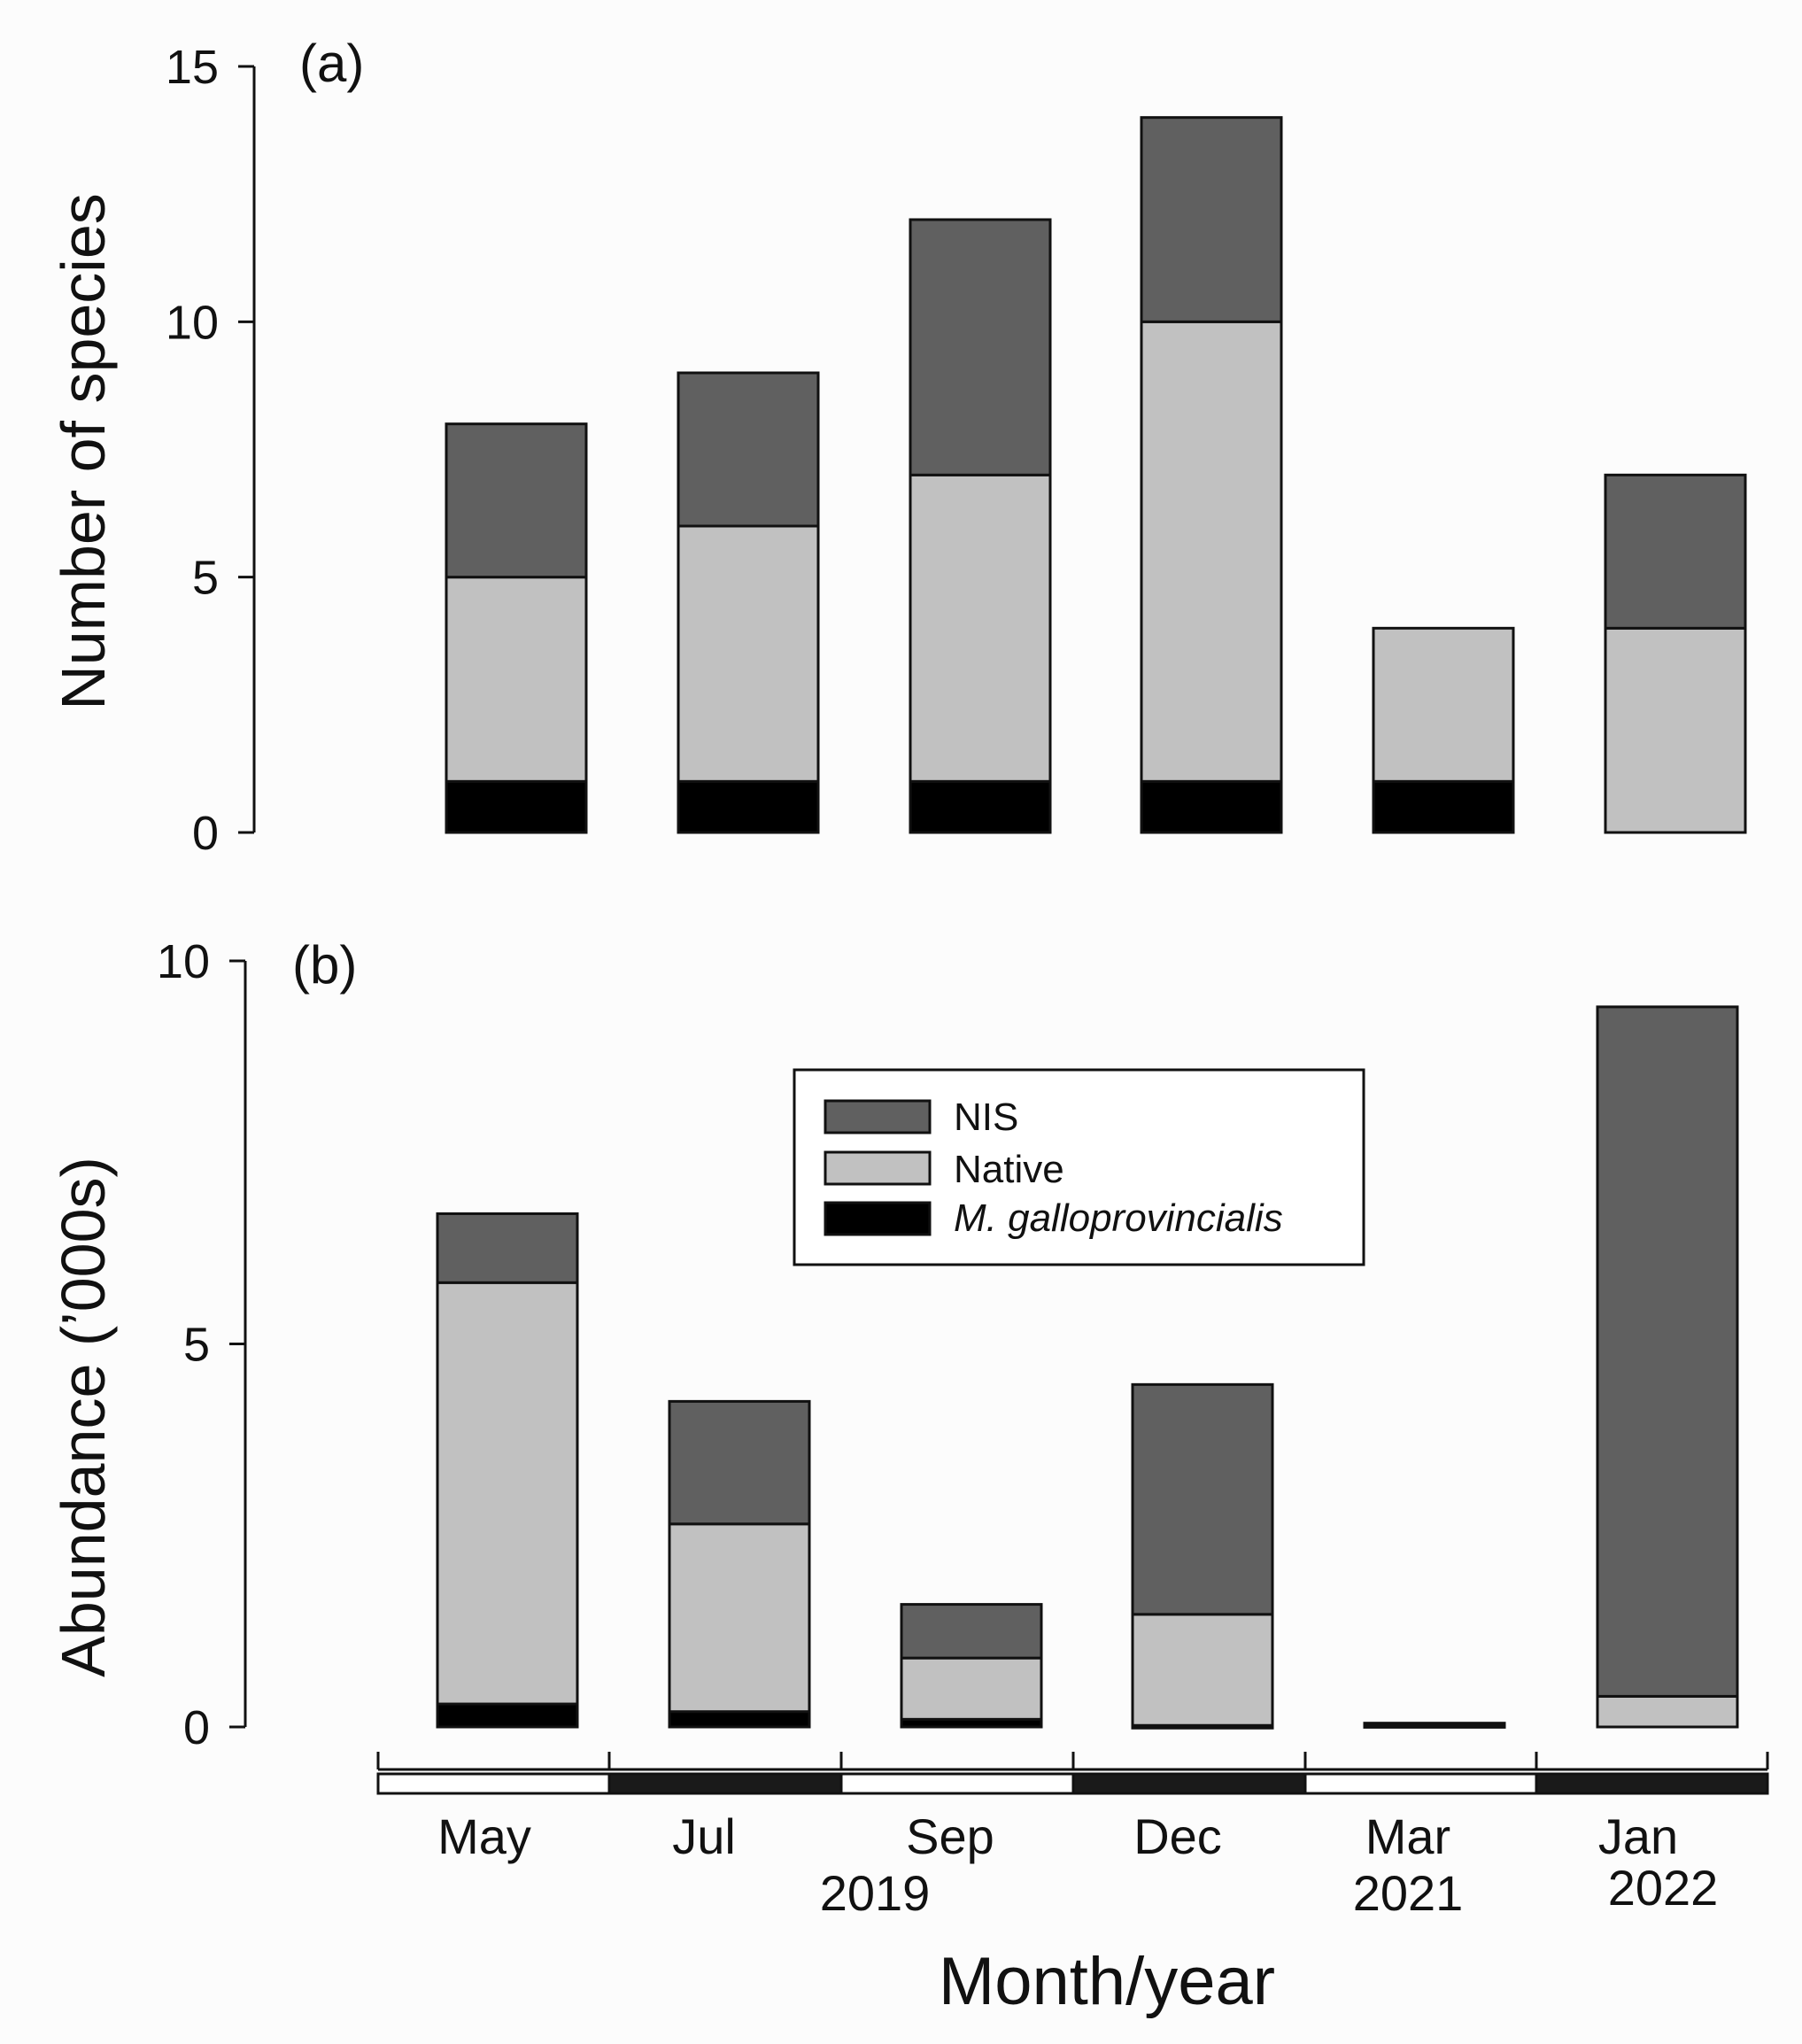  Describe the element at coordinates (1079, 1167) in the screenshot. I see `legend: NIS Native M. galloprovincialis` at that location.